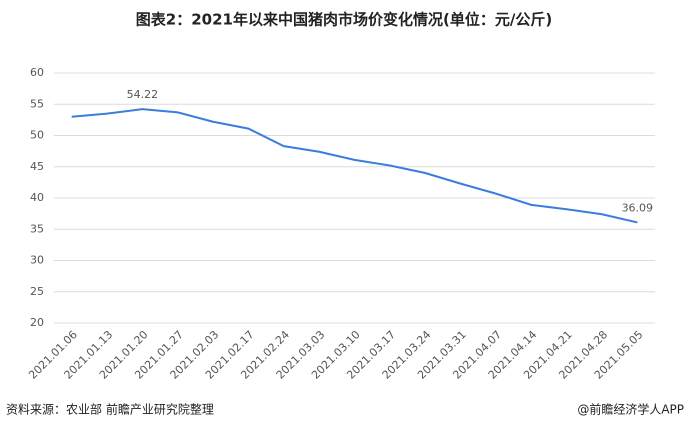 This screenshot has height=429, width=689. What do you see at coordinates (37, 72) in the screenshot?
I see `y-tick-label: 60` at bounding box center [37, 72].